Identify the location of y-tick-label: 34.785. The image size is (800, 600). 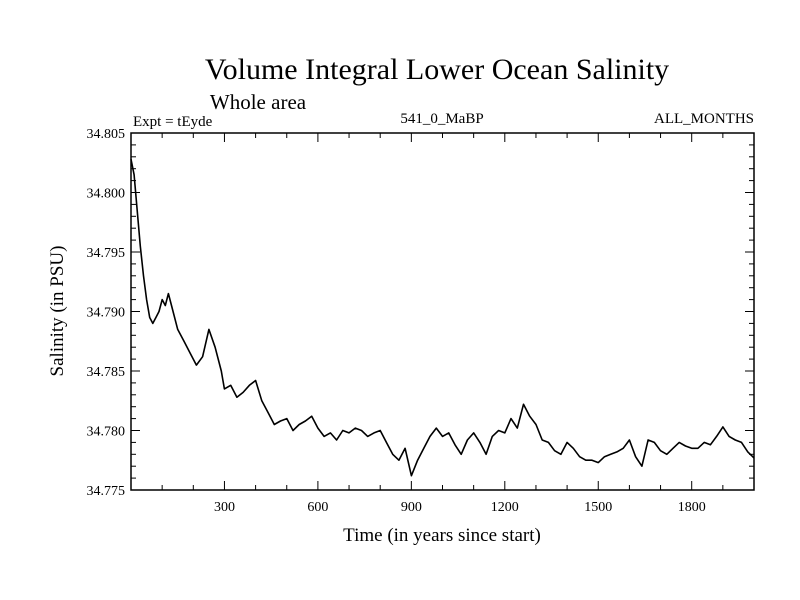
(106, 372).